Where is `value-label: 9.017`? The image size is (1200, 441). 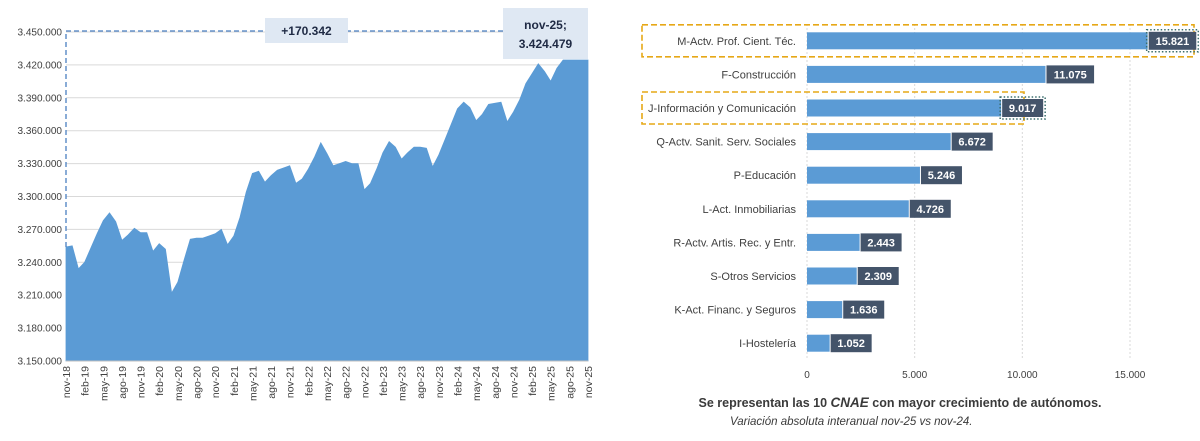 value-label: 9.017 is located at coordinates (1023, 109).